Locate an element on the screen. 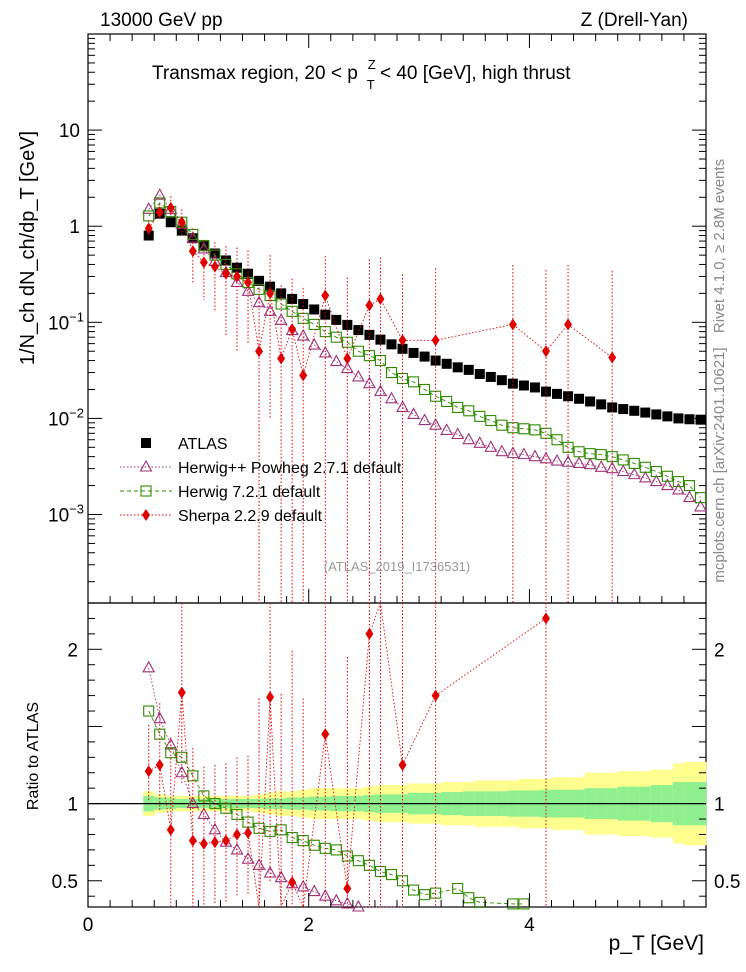  herwig-7-2-1-default-legend-label: Herwig 7.2.1 default is located at coordinates (249, 492).